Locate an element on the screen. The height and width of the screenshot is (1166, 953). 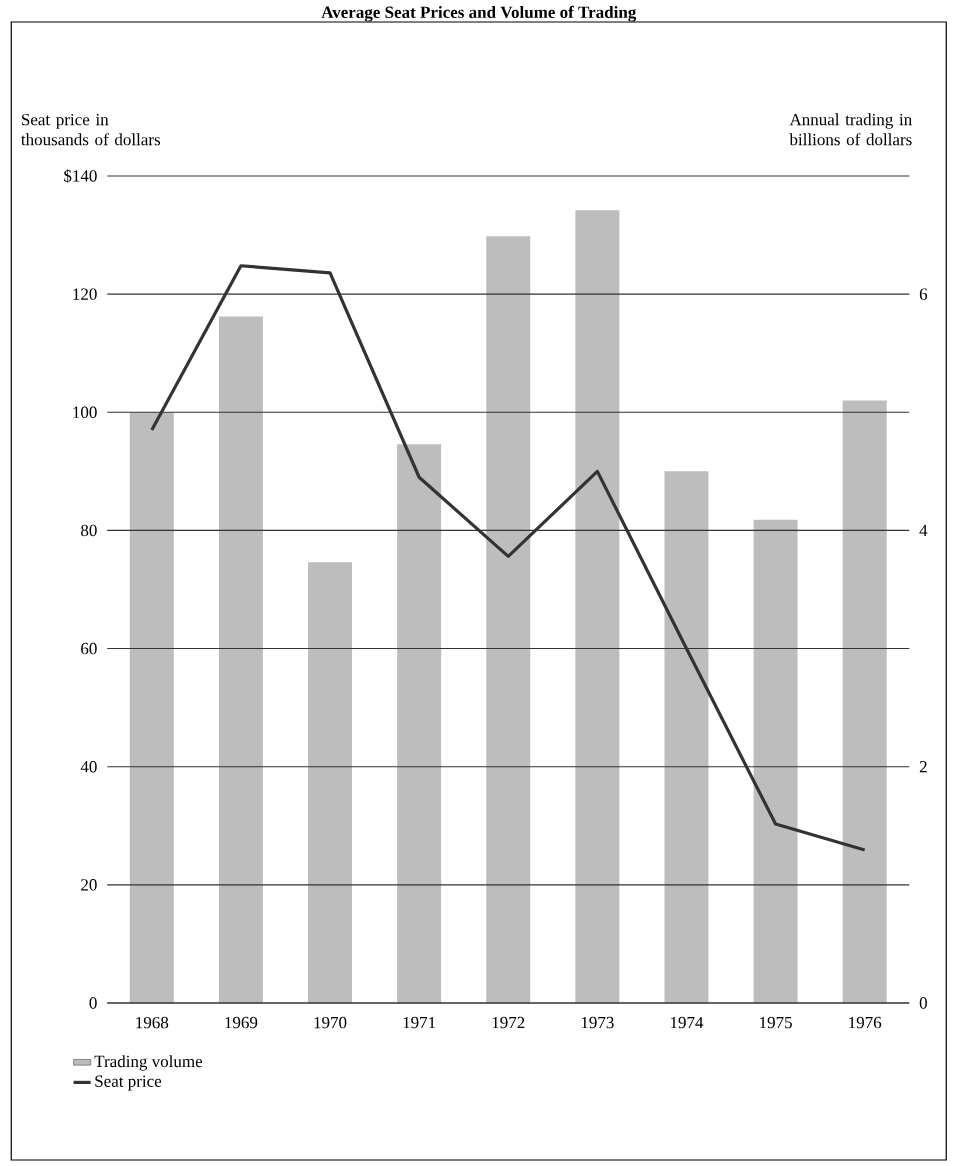
x-tick-label: 1971 is located at coordinates (419, 1022).